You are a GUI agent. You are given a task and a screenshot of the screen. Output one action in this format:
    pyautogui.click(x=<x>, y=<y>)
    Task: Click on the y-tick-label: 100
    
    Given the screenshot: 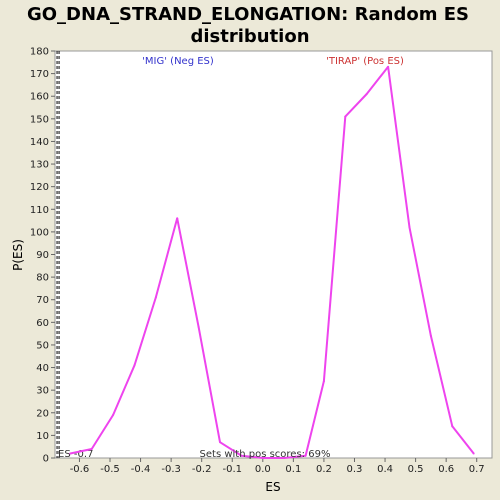 What is the action you would take?
    pyautogui.click(x=39, y=232)
    